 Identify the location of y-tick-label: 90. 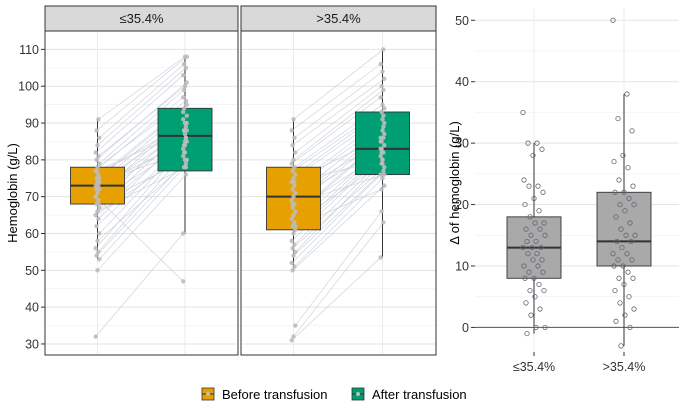
(32, 124).